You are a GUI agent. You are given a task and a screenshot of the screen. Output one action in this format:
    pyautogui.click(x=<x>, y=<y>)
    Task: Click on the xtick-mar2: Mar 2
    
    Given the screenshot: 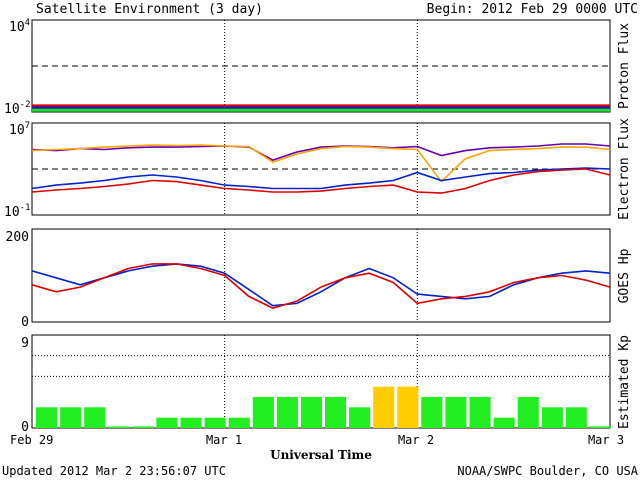 What is the action you would take?
    pyautogui.click(x=416, y=440)
    